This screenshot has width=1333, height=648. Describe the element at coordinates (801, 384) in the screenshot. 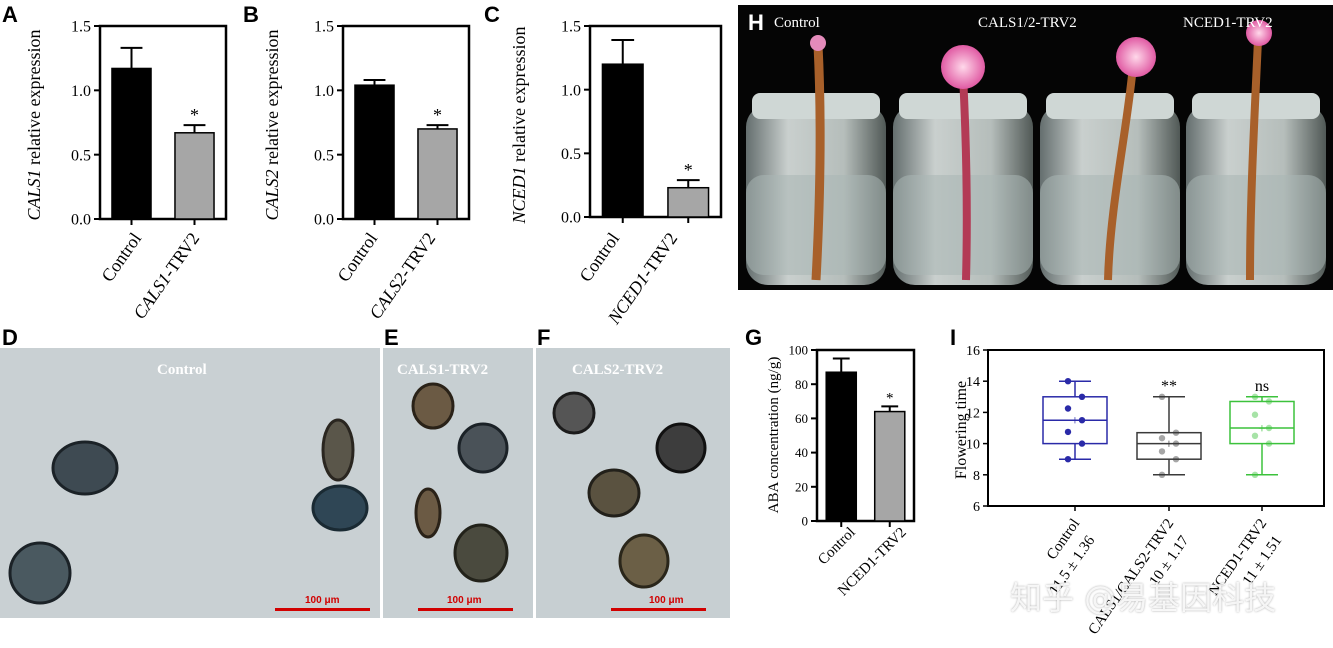

I see `y-tick-label-g: 80` at that location.